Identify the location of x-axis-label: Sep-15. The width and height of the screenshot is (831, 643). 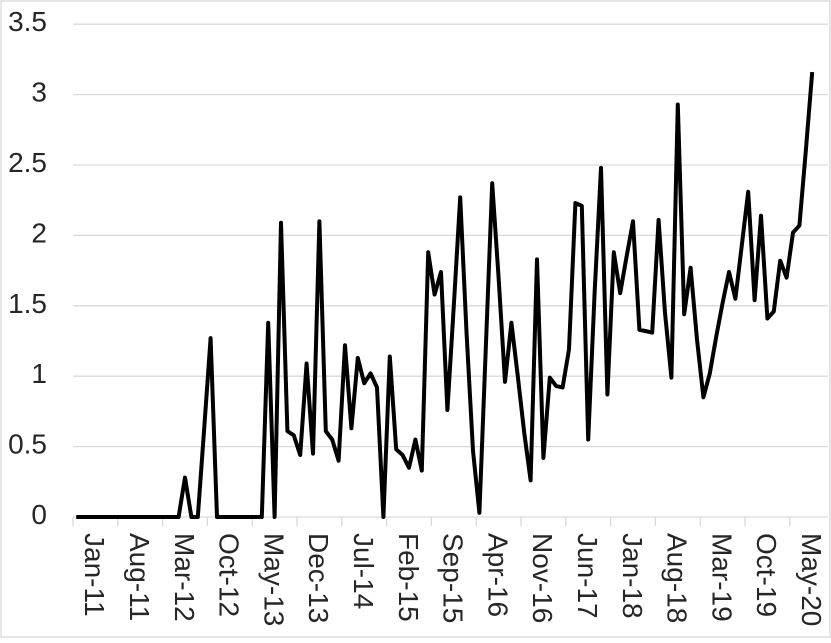
(453, 578).